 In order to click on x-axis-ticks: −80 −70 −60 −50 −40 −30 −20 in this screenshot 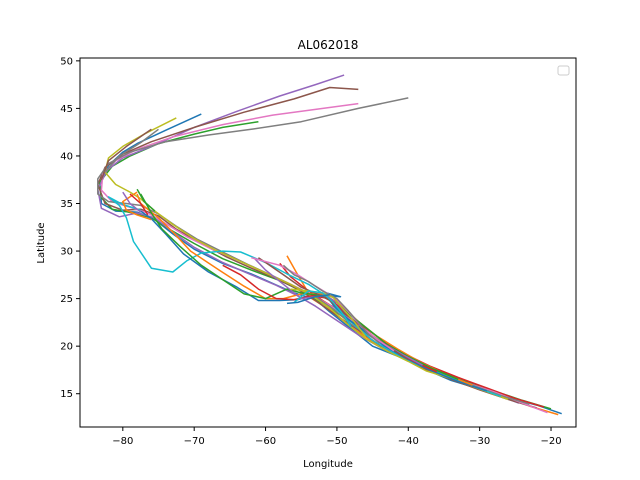, I will do `click(337, 437)`.